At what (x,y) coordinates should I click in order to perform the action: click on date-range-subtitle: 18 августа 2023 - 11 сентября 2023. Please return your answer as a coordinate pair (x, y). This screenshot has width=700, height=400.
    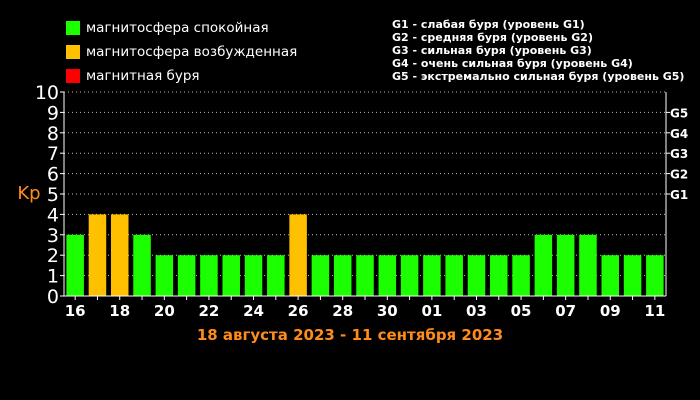
    Looking at the image, I should click on (350, 335).